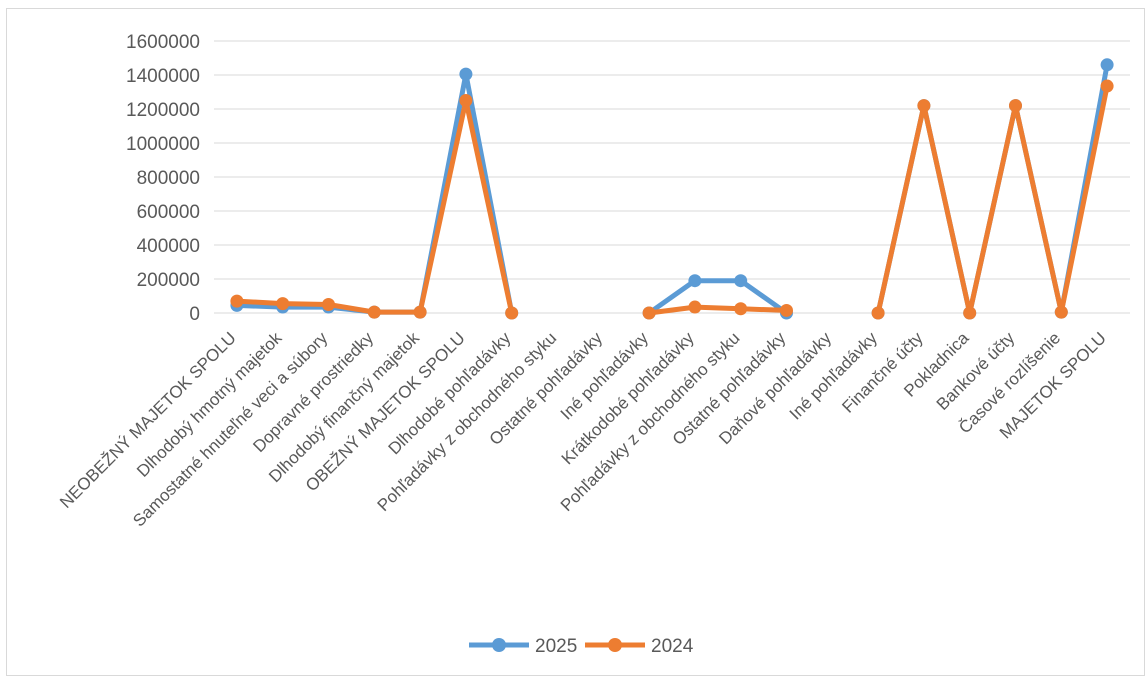 The height and width of the screenshot is (680, 1147). Describe the element at coordinates (168, 246) in the screenshot. I see `y-tick-label: 400000` at that location.